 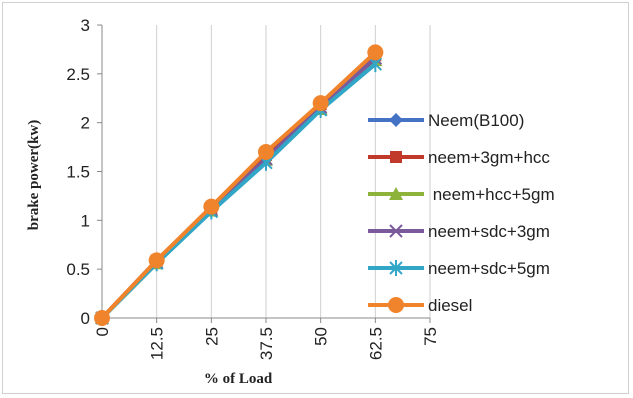 What do you see at coordinates (375, 343) in the screenshot?
I see `x-tick-label: 62.5` at bounding box center [375, 343].